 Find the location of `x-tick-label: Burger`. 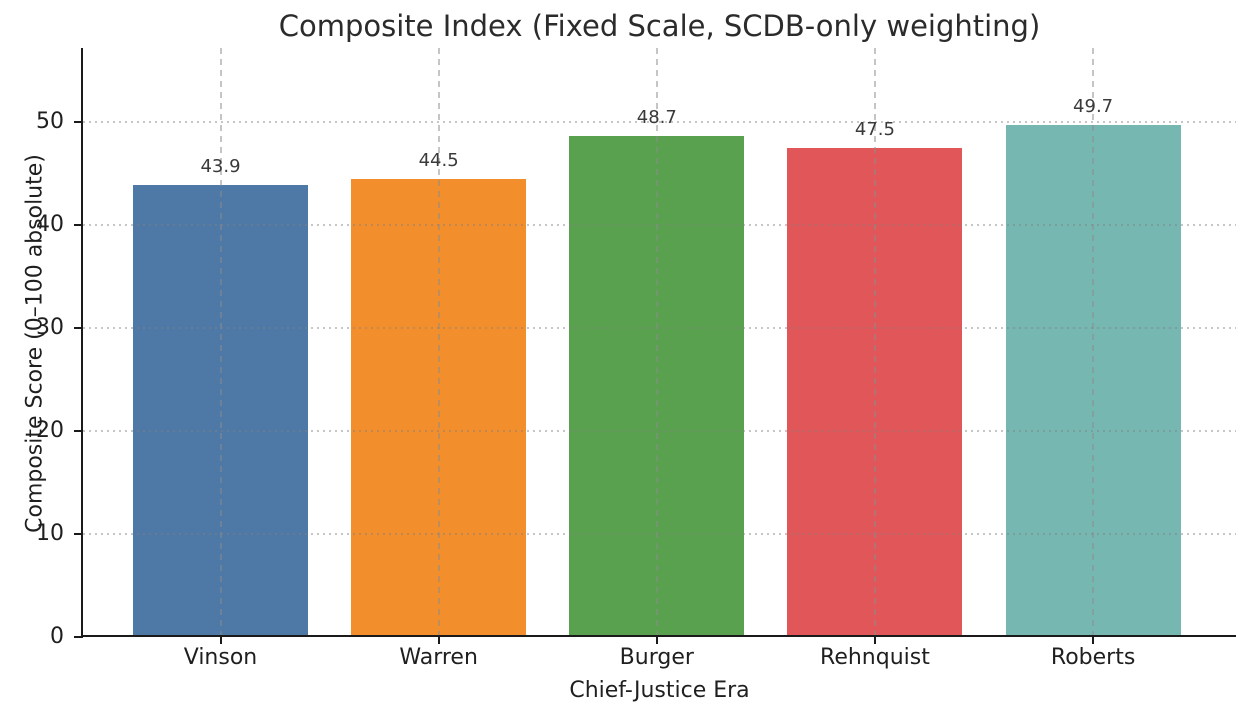

x-tick-label: Burger is located at coordinates (656, 657).